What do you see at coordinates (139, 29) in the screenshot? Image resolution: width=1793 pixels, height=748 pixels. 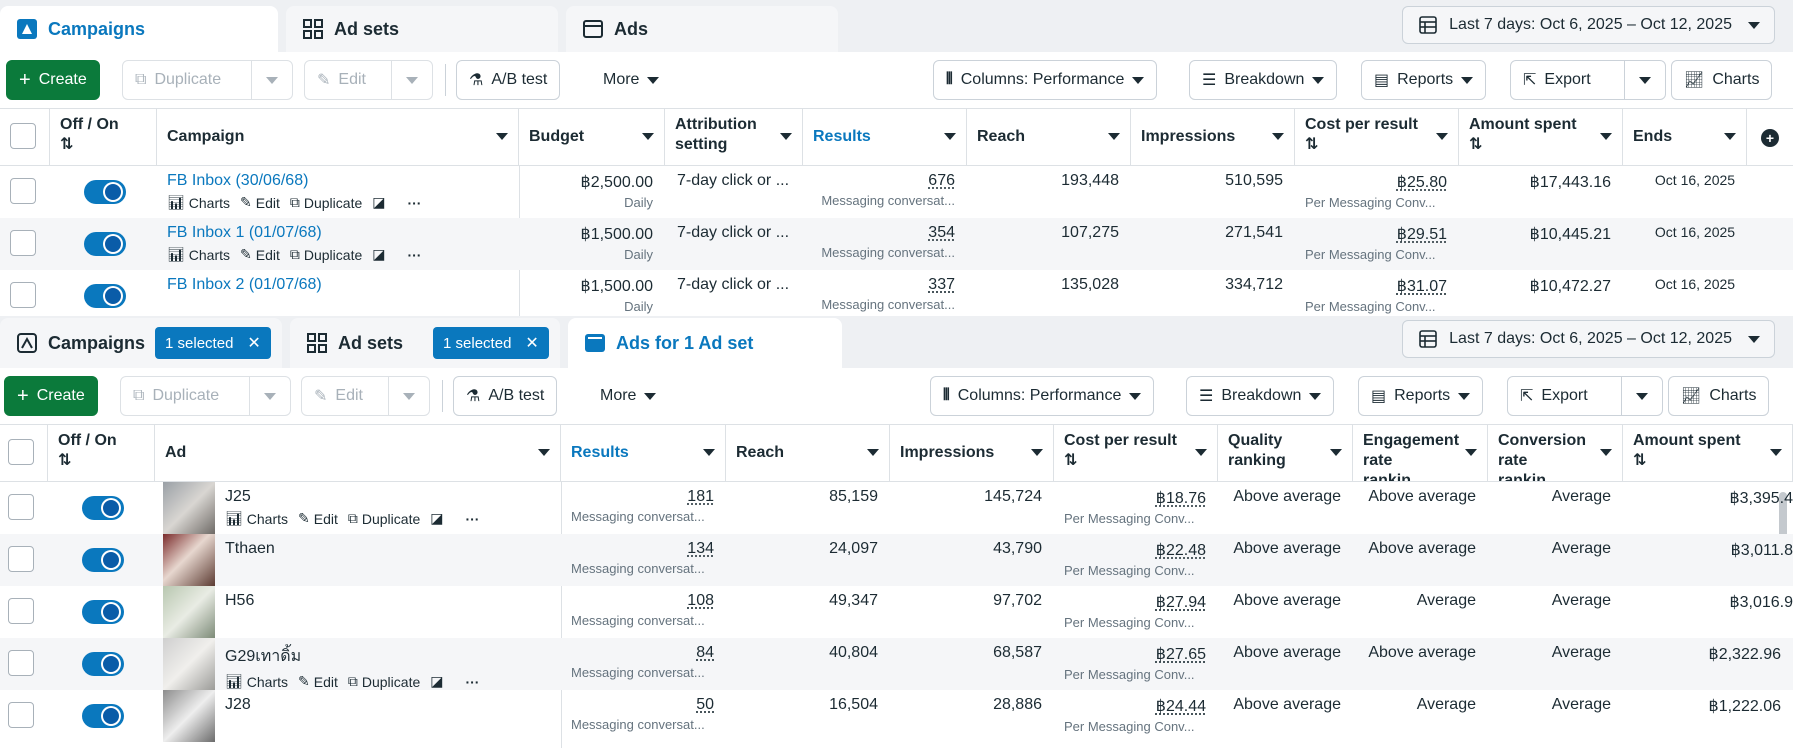 I see `tab-campaigns: Campaigns` at bounding box center [139, 29].